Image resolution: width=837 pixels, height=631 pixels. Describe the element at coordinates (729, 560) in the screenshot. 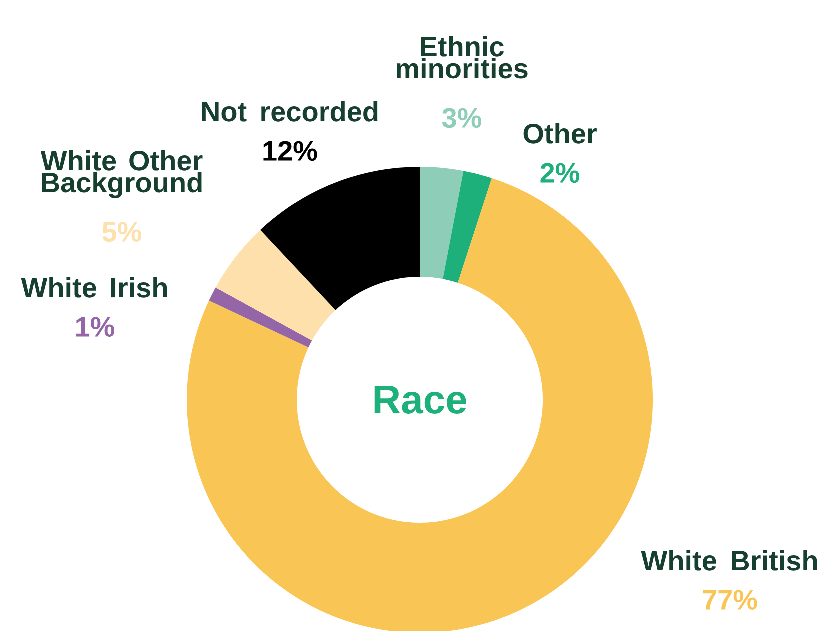

I see `slice-label: White British` at that location.